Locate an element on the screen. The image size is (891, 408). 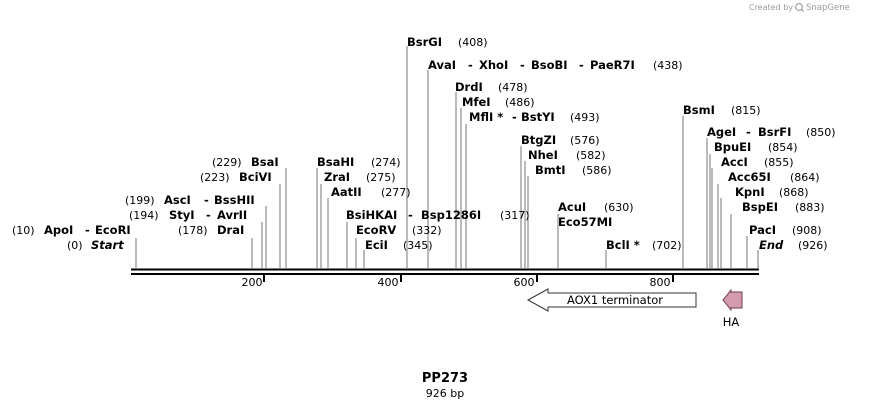
site-pos: (223) is located at coordinates (215, 177).